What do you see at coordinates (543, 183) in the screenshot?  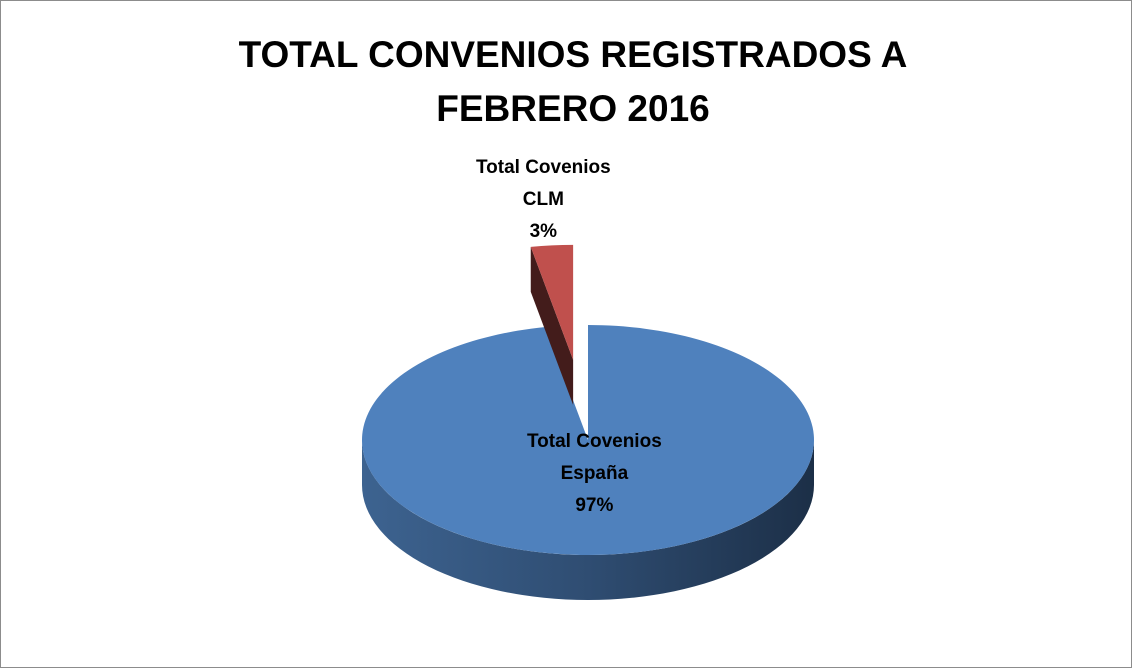 I see `slice-label: Total Covenios CLM` at bounding box center [543, 183].